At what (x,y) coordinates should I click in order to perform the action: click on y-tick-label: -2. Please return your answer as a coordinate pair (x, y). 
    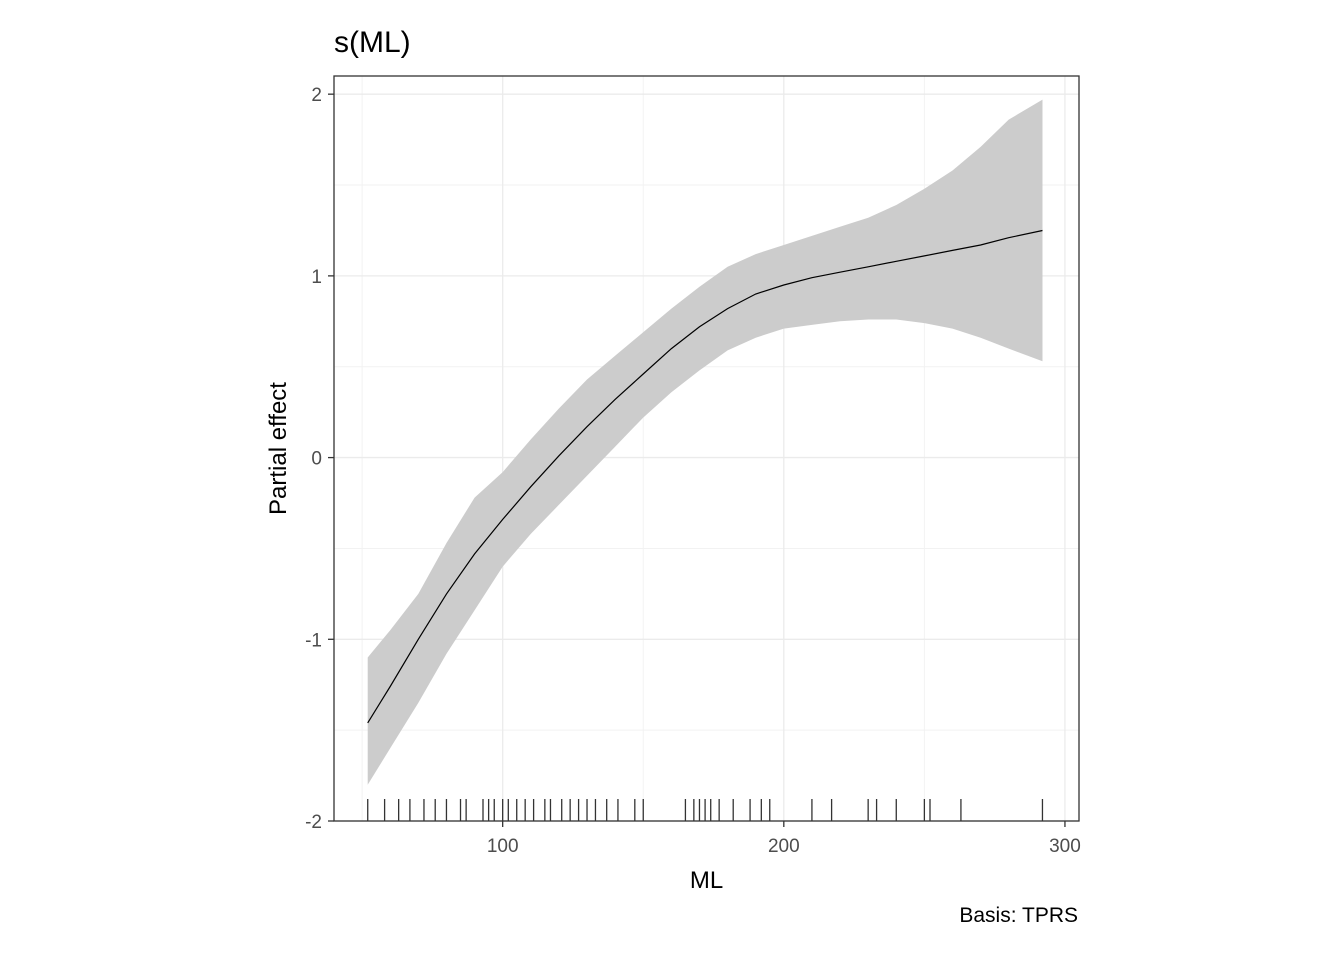
    Looking at the image, I should click on (313, 822).